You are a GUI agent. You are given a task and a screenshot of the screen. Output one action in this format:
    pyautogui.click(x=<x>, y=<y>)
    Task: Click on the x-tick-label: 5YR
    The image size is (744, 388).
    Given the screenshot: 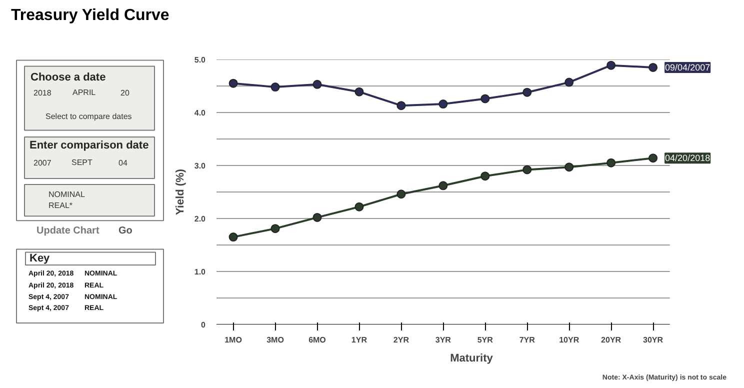 What is the action you would take?
    pyautogui.click(x=485, y=340)
    